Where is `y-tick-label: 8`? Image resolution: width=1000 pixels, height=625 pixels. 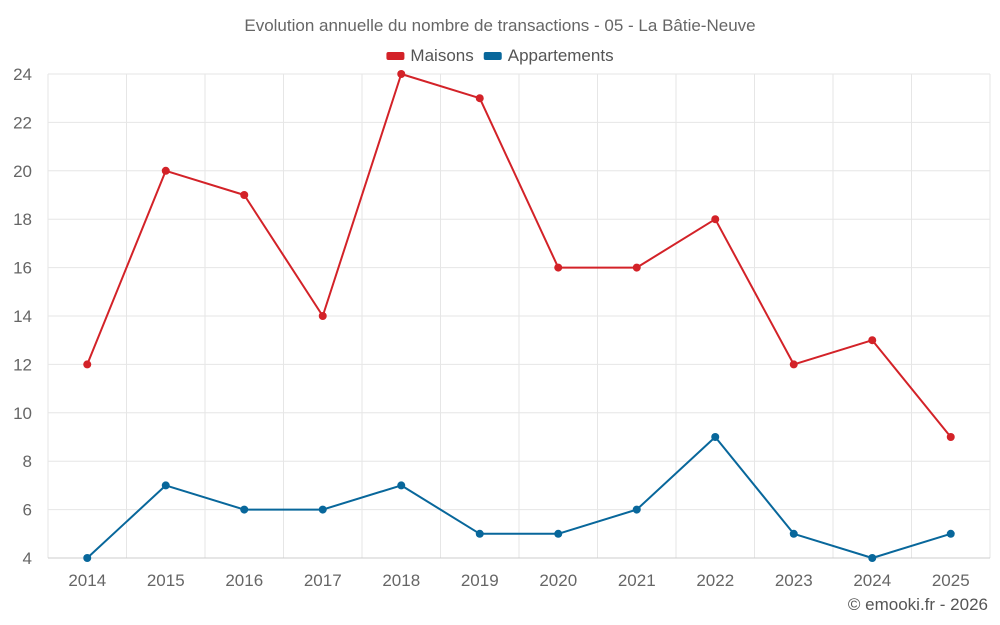
y-tick-label: 8 is located at coordinates (27, 461).